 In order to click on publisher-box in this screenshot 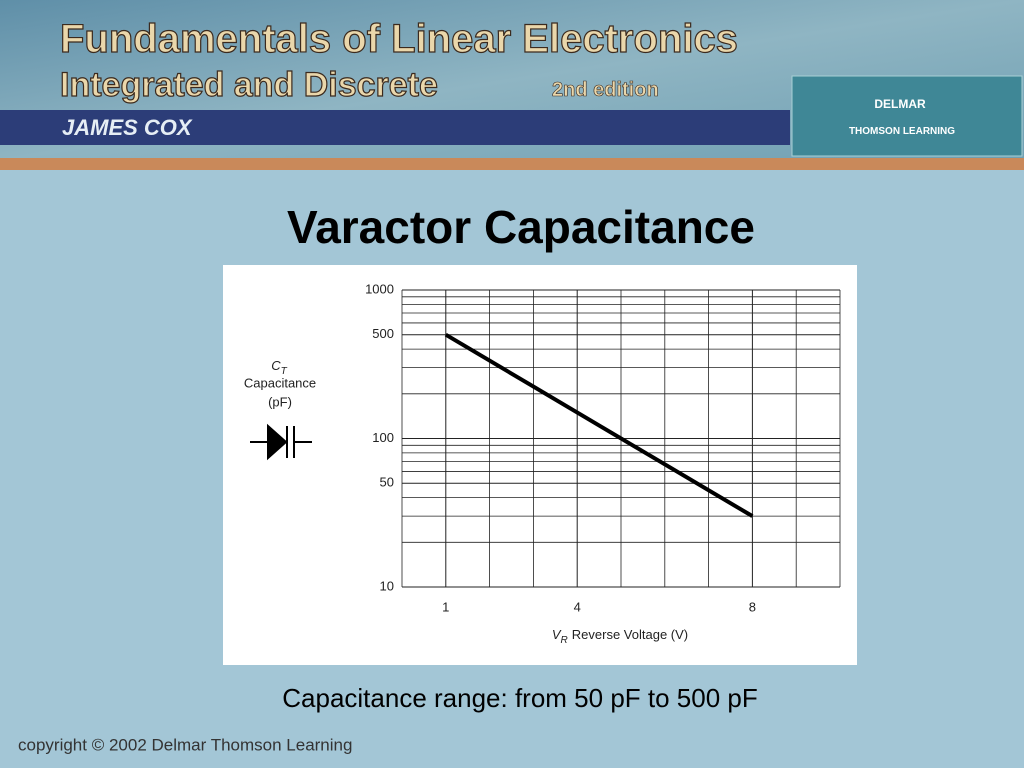, I will do `click(907, 116)`.